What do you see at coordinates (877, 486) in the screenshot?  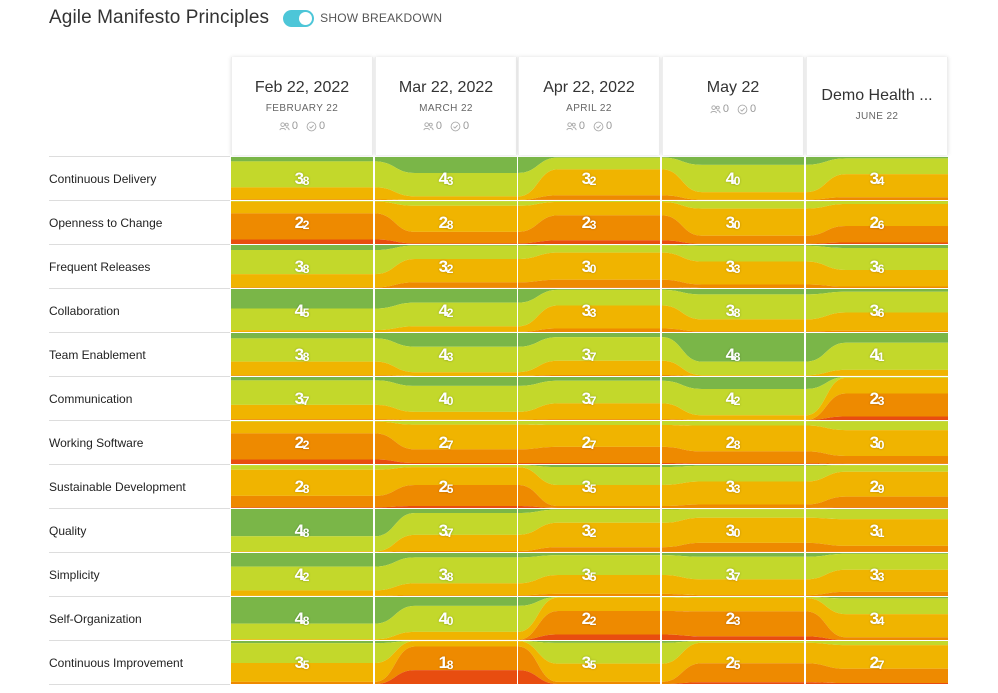 I see `score-cell: 2. 9` at bounding box center [877, 486].